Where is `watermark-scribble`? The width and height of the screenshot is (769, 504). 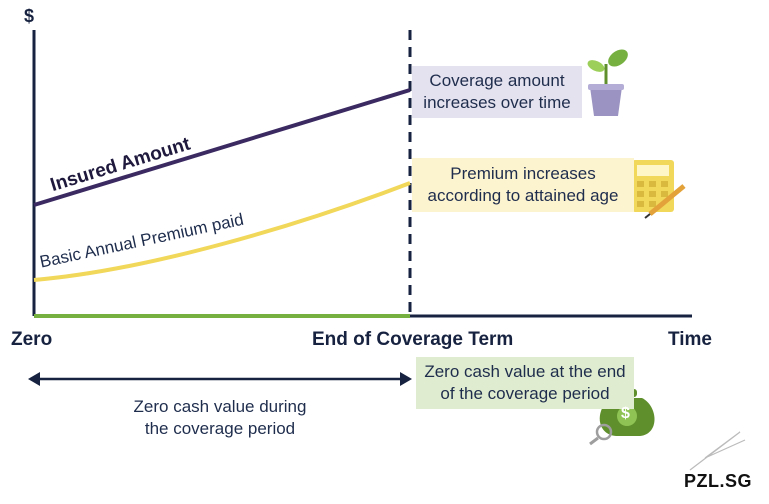 watermark-scribble is located at coordinates (717, 451).